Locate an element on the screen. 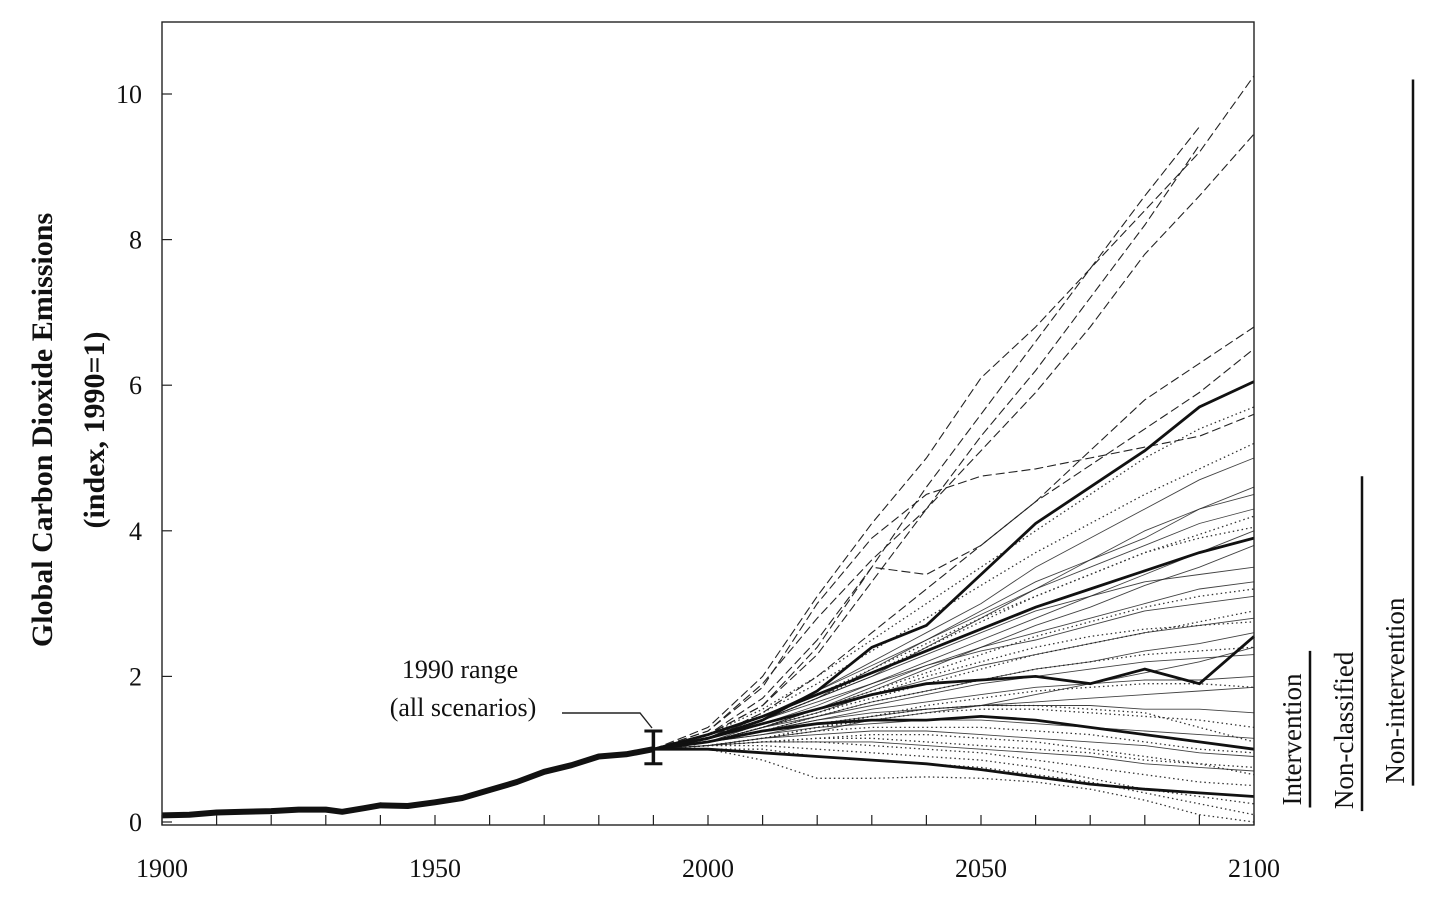 The height and width of the screenshot is (900, 1440). historical-line is located at coordinates (407, 782).